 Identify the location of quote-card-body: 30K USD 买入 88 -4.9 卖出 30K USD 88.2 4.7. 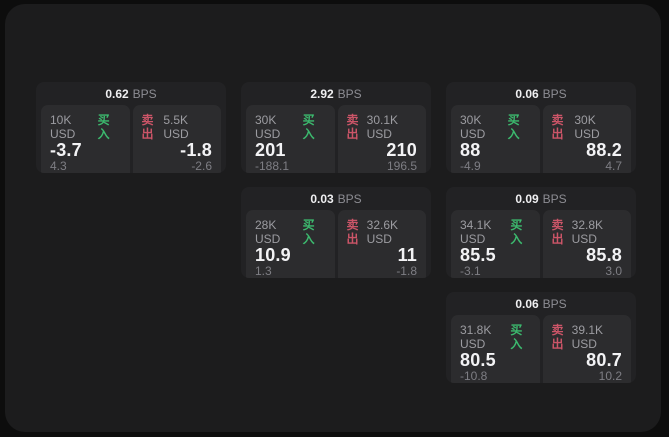
(541, 139).